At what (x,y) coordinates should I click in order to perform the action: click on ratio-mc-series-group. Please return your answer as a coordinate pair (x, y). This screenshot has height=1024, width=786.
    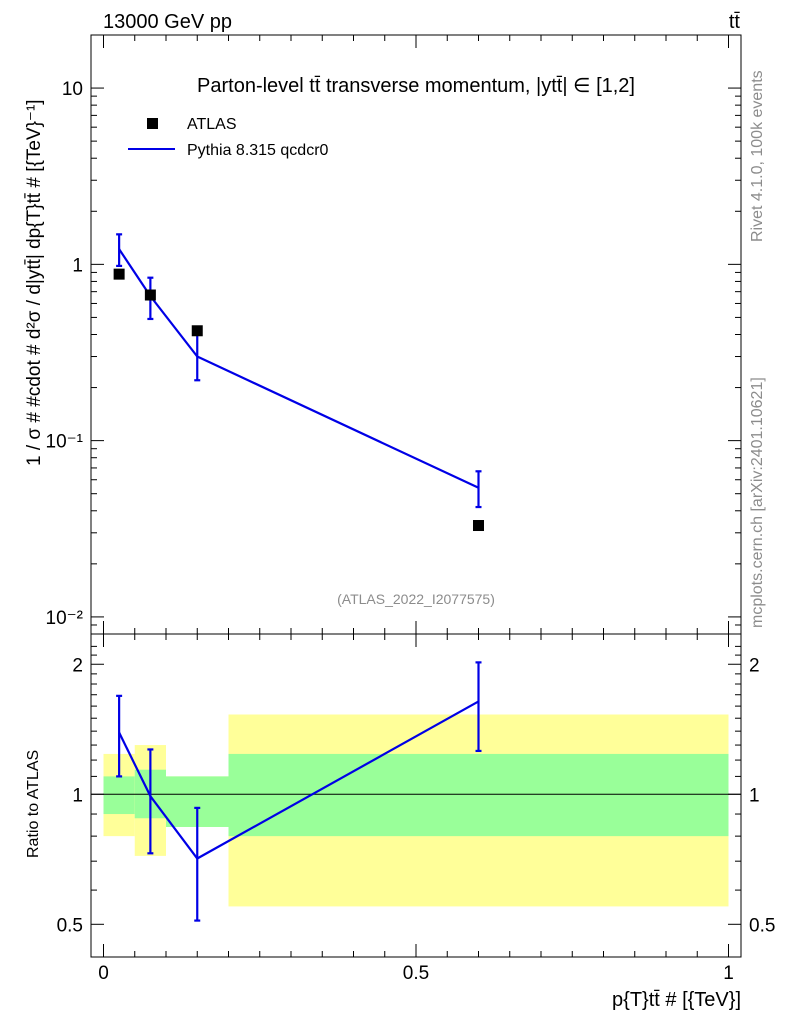
    Looking at the image, I should click on (299, 791).